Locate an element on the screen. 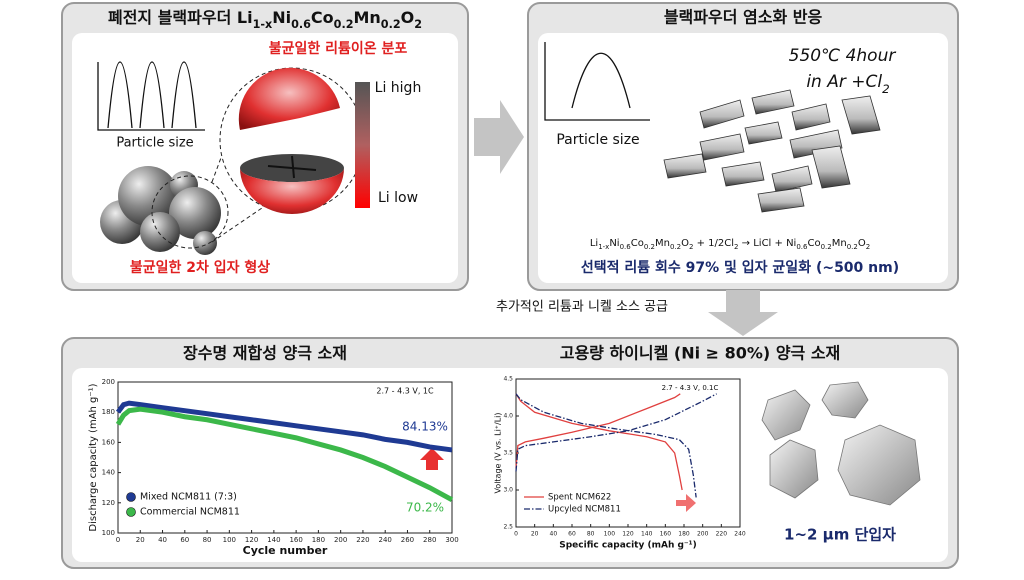 The height and width of the screenshot is (580, 1024). li-gradient-bar is located at coordinates (362, 145).